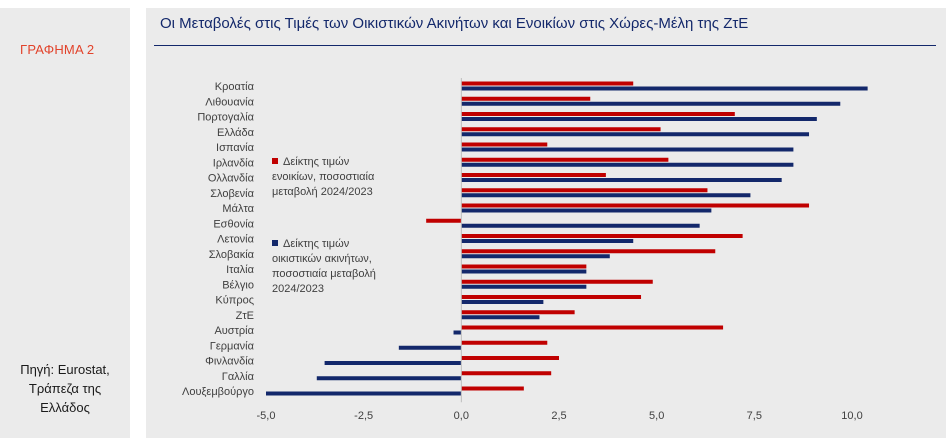 The height and width of the screenshot is (438, 946). I want to click on category-label: Γερμανία, so click(232, 346).